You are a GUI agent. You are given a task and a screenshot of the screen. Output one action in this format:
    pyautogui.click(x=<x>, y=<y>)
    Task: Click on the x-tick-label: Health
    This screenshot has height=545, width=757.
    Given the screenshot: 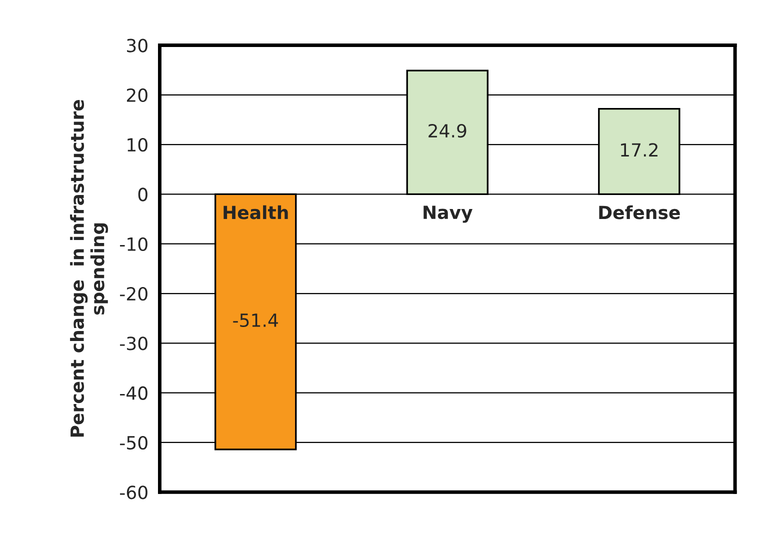 What is the action you would take?
    pyautogui.click(x=256, y=212)
    